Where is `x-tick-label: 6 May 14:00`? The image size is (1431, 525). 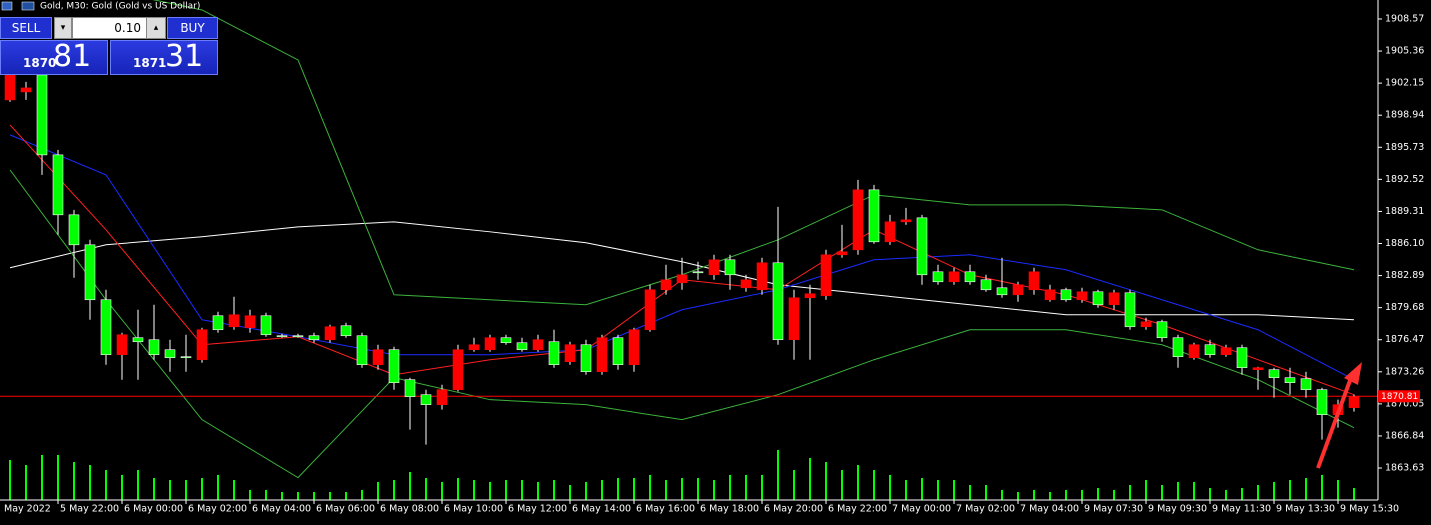 x-tick-label: 6 May 14:00 is located at coordinates (601, 509).